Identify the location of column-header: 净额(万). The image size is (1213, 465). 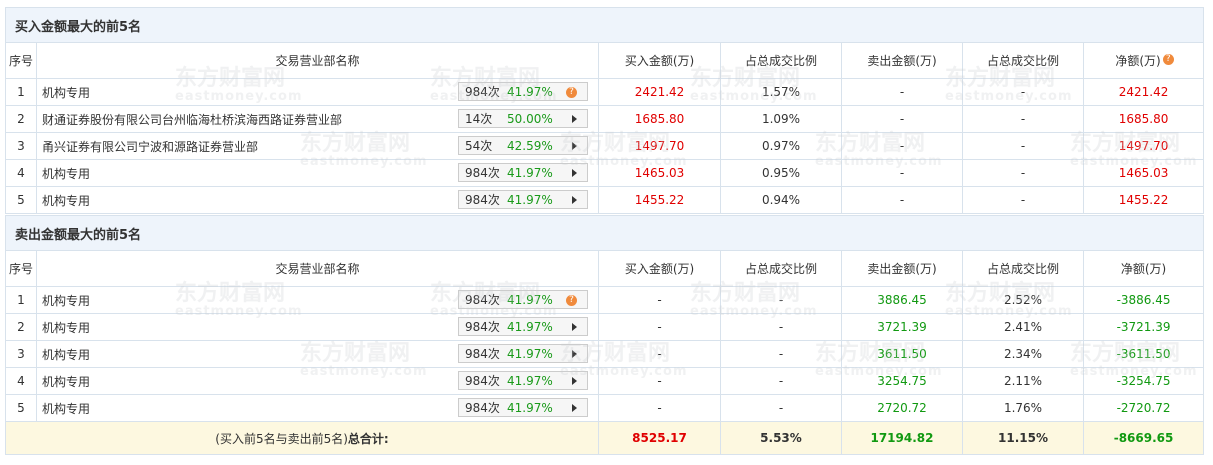
(1143, 268).